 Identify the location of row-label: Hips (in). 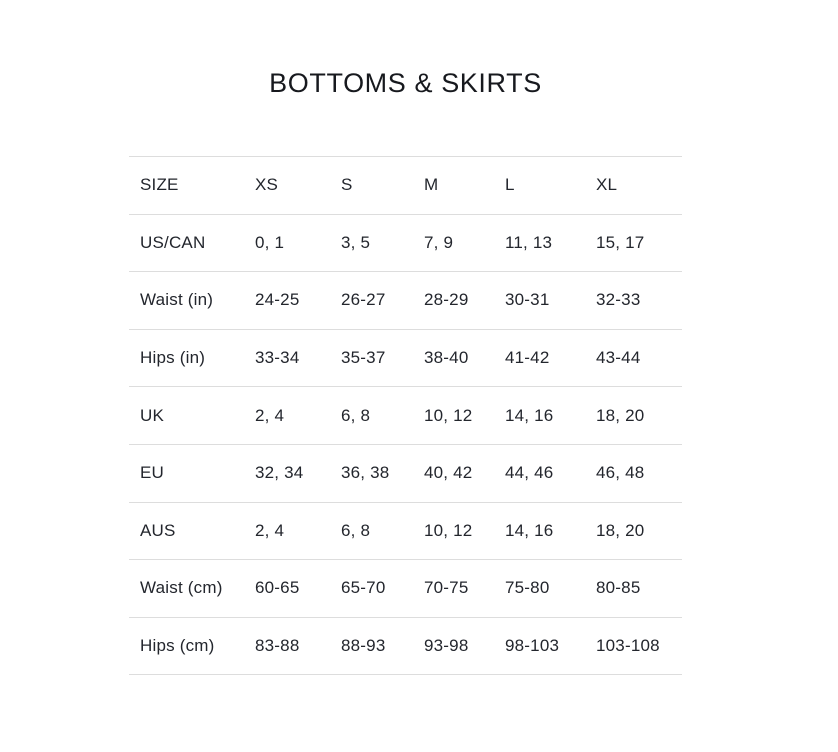
(173, 358).